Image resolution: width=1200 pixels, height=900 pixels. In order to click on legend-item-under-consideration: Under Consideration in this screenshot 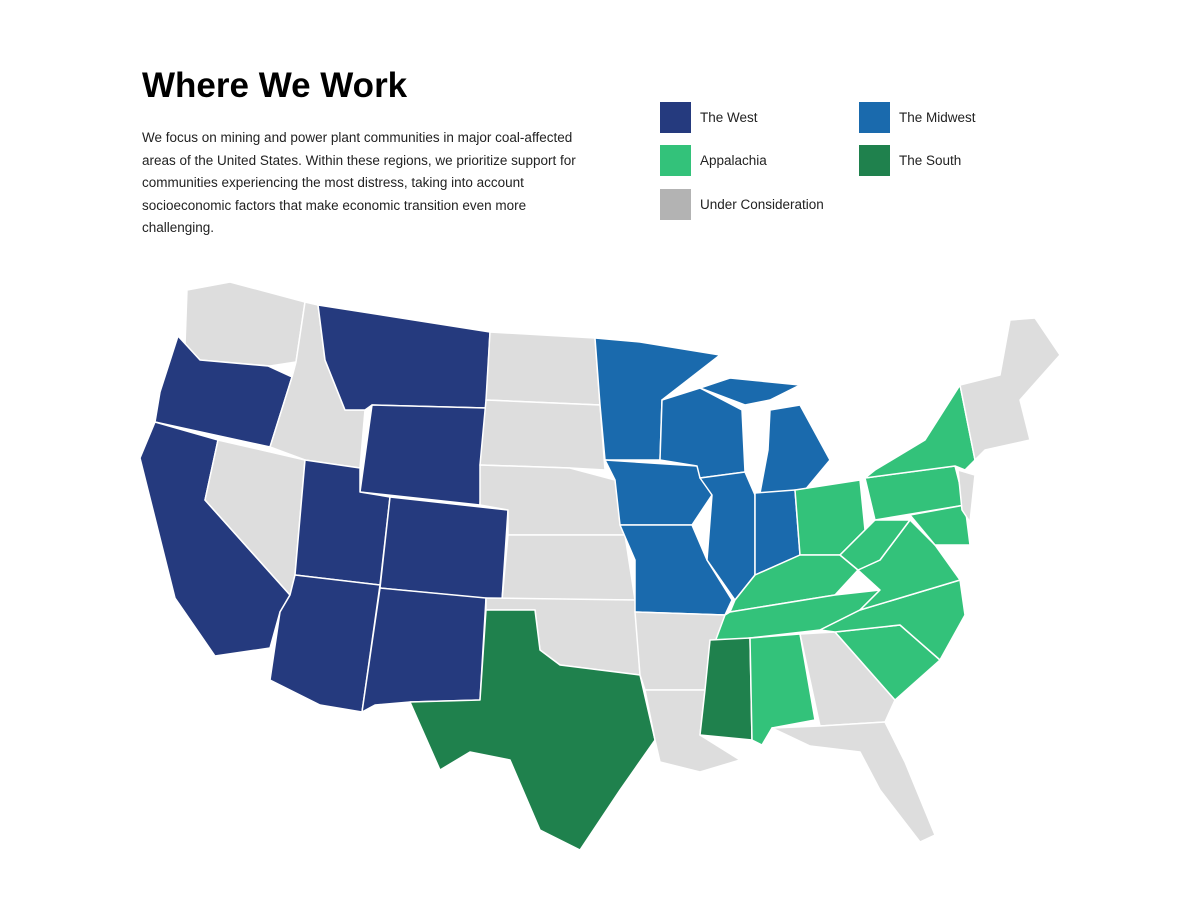, I will do `click(742, 204)`.